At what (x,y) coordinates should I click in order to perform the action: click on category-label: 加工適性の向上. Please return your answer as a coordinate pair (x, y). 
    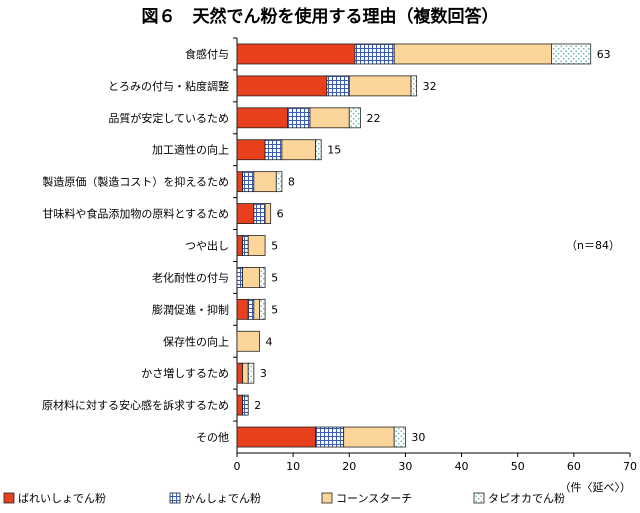
    Looking at the image, I should click on (190, 150).